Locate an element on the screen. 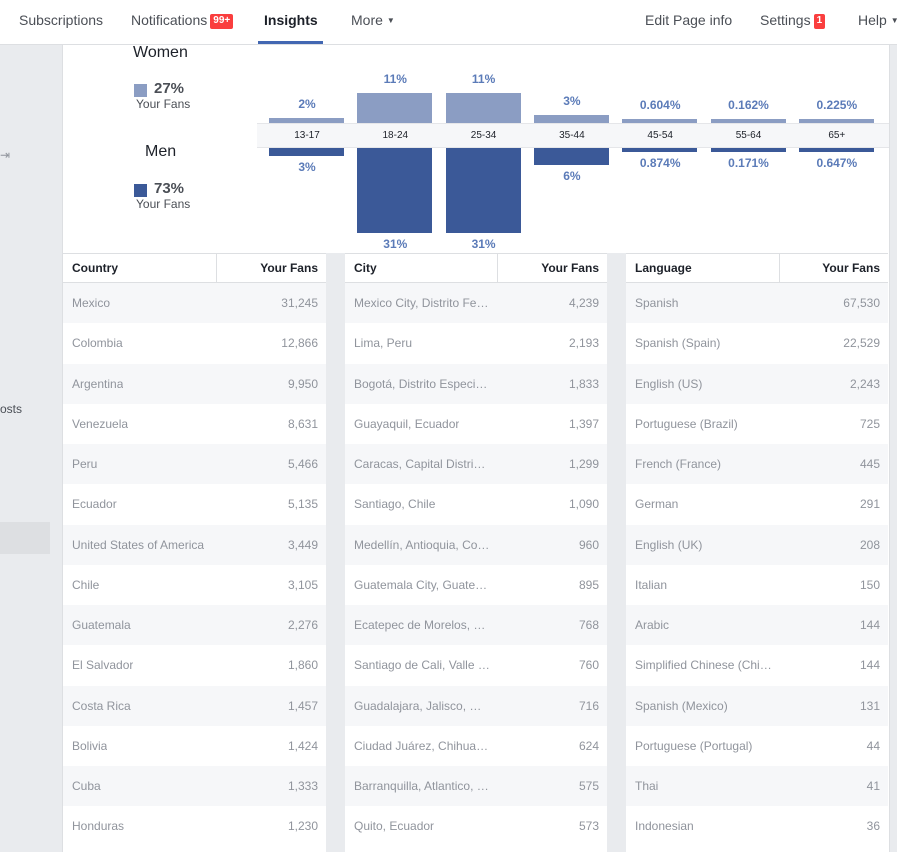  fans-count-cell: 8,631 is located at coordinates (302, 423).